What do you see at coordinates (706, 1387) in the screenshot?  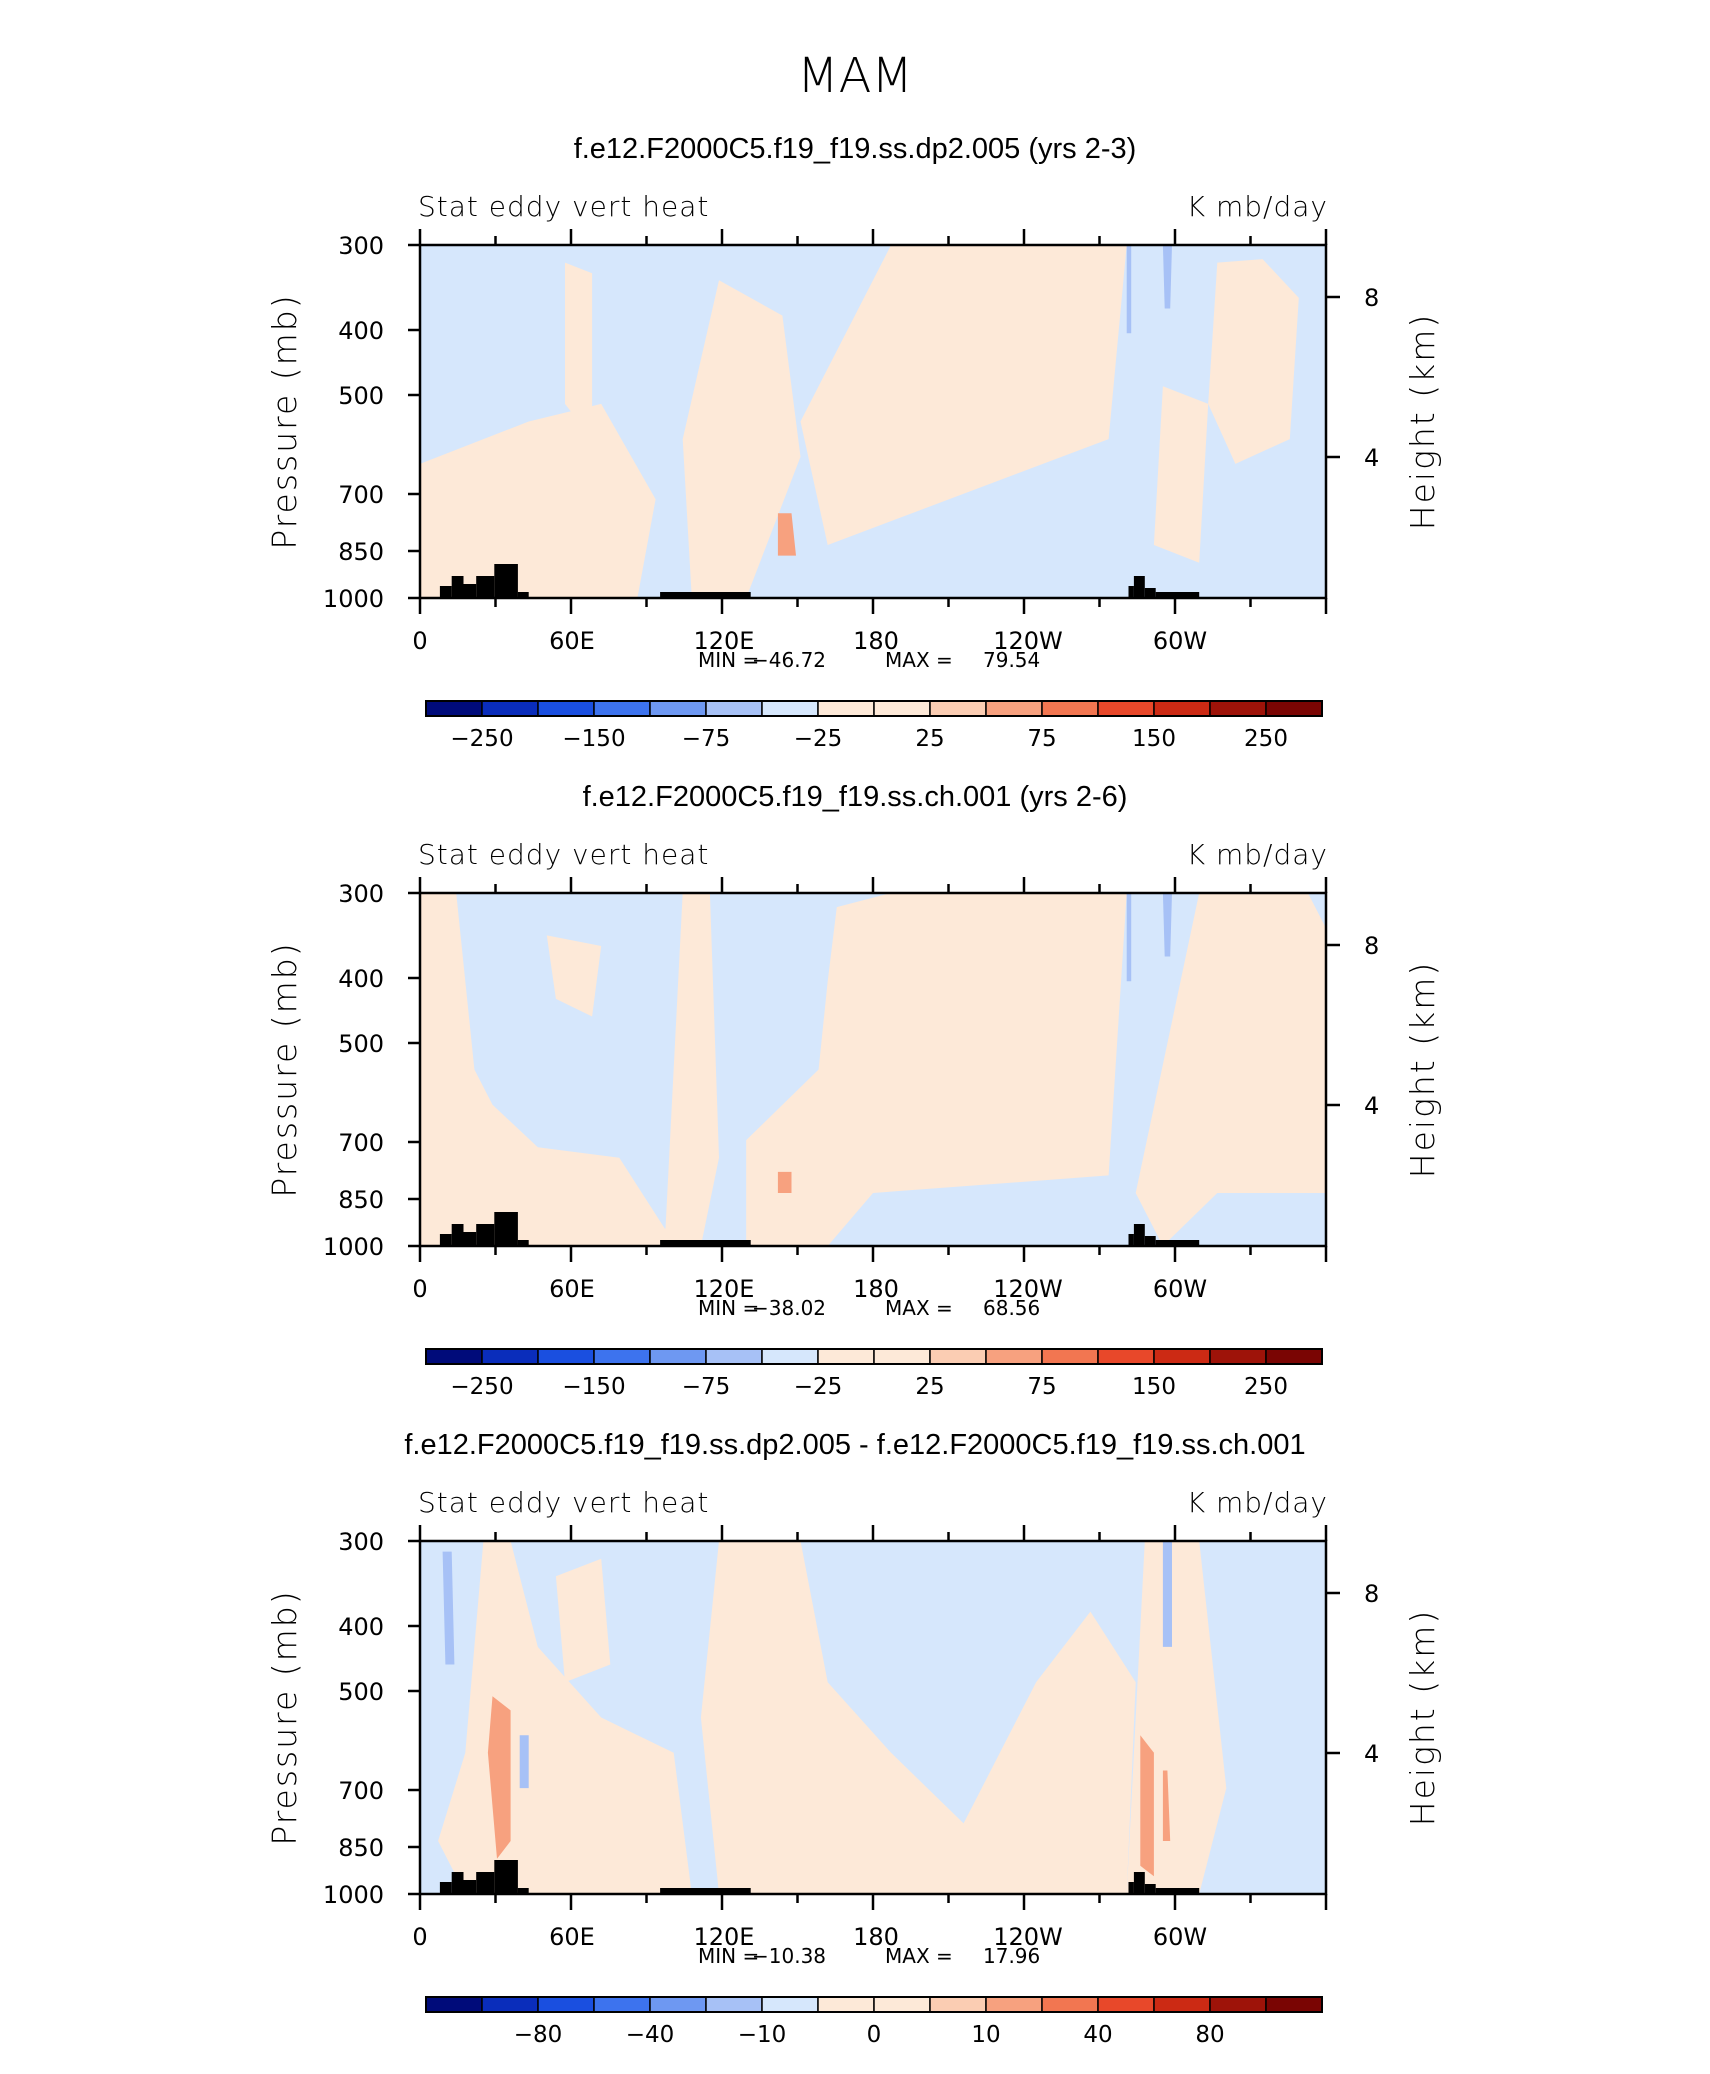 I see `colorbar-label: −75` at bounding box center [706, 1387].